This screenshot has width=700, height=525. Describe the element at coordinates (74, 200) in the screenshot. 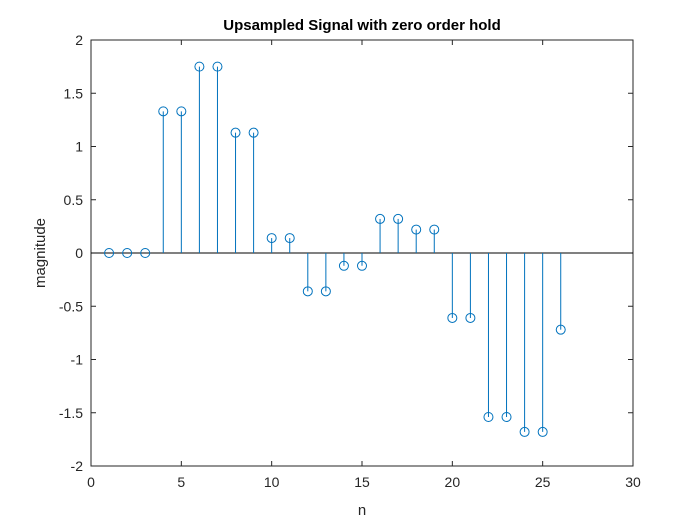

I see `y-tick-label: 0.5` at that location.